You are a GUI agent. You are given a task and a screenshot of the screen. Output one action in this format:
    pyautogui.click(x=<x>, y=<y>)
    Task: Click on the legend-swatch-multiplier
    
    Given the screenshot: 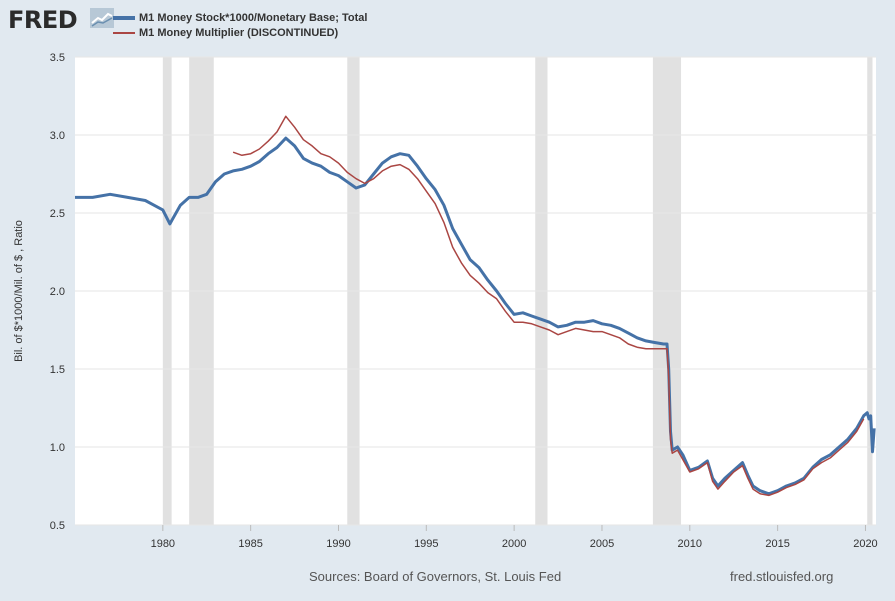 What is the action you would take?
    pyautogui.click(x=124, y=32)
    